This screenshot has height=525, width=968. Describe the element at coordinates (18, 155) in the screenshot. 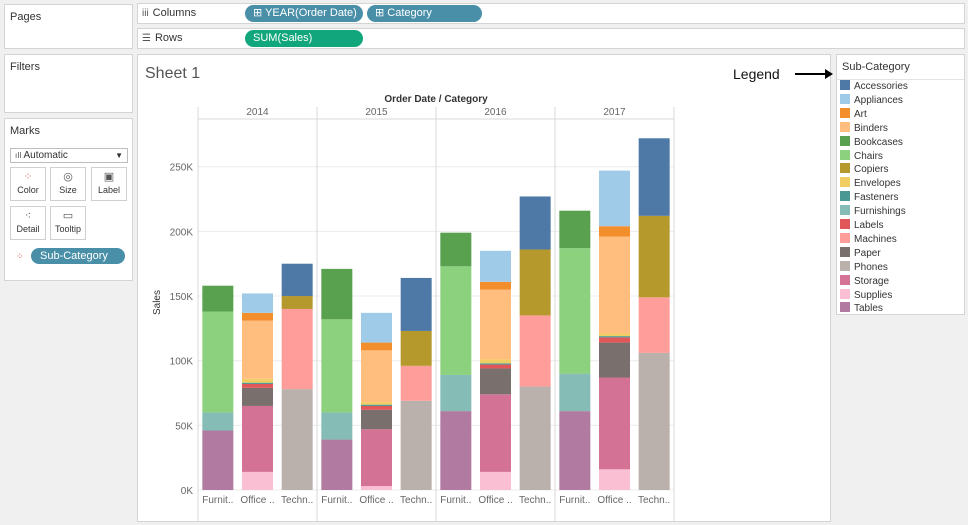

I see `bar-chart-icon: ıIl` at that location.